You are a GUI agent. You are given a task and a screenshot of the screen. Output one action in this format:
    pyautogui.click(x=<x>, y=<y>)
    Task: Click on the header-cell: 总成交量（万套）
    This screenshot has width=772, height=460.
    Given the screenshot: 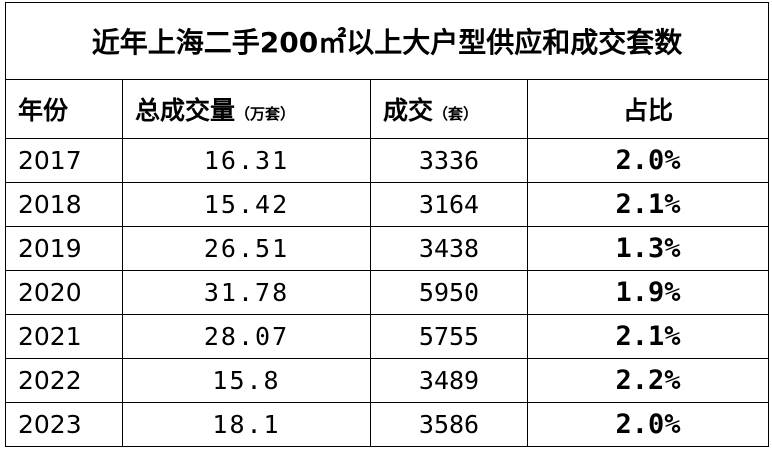 What is the action you would take?
    pyautogui.click(x=246, y=109)
    